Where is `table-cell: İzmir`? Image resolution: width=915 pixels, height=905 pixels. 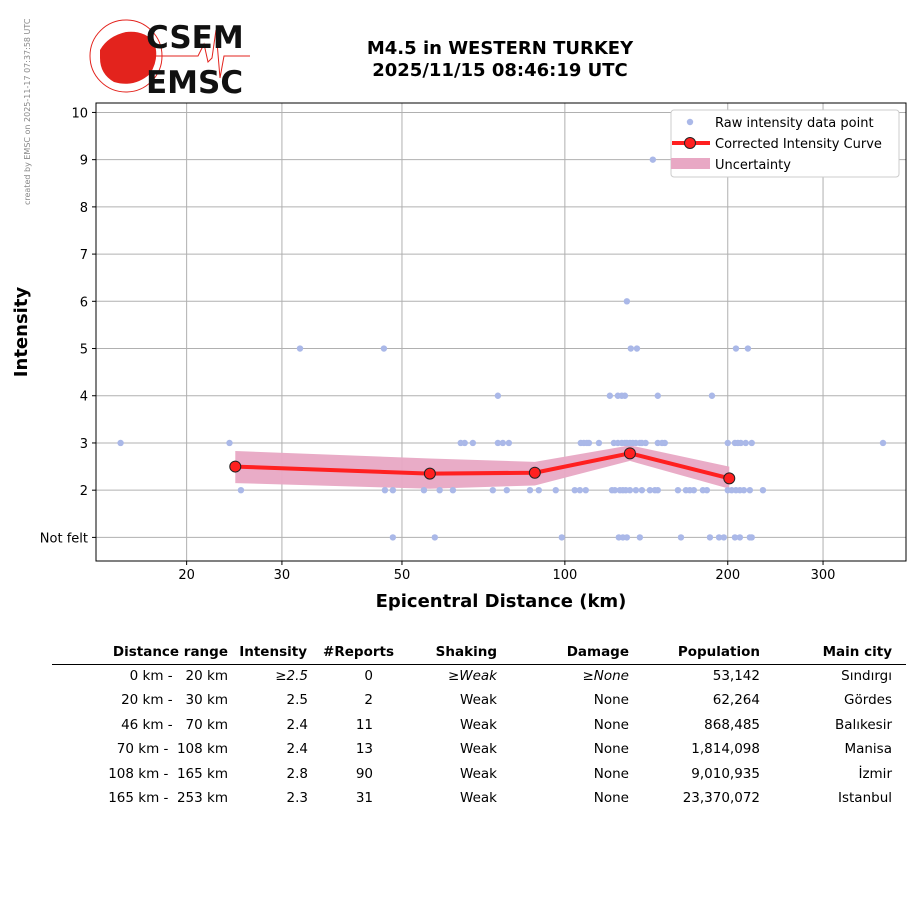
table-cell: İzmir is located at coordinates (875, 773).